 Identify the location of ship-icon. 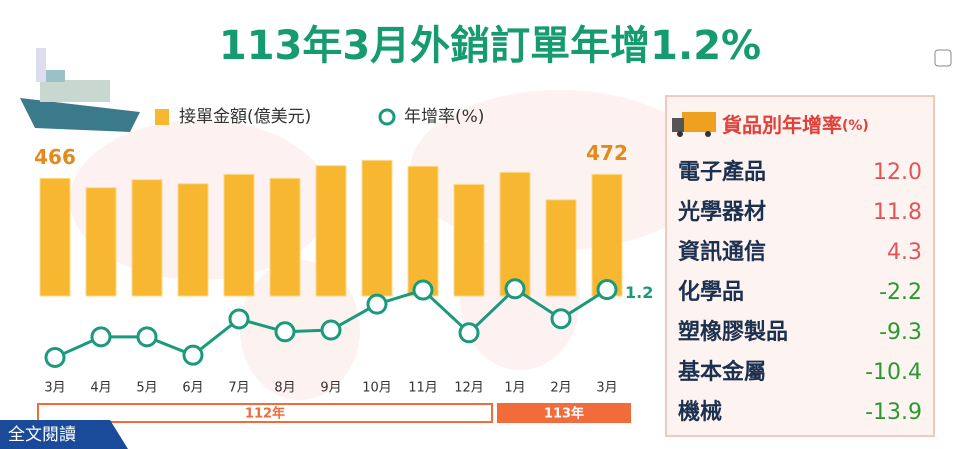
(80, 90).